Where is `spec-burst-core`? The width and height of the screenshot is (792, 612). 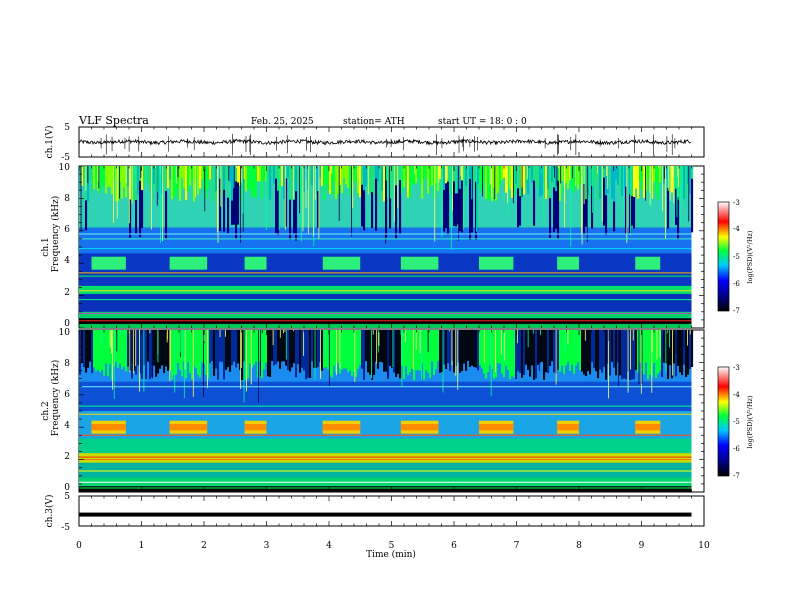 spec-burst-core is located at coordinates (341, 427).